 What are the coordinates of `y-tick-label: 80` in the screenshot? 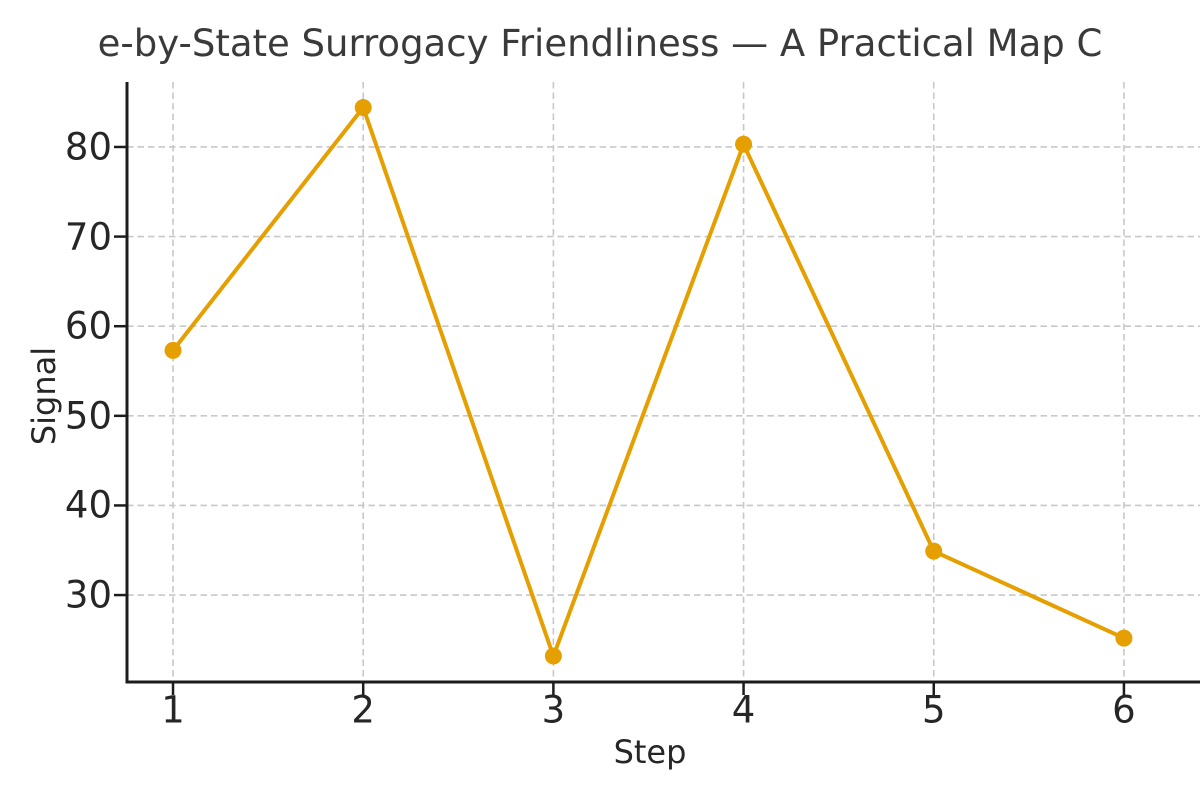 It's located at (88, 147).